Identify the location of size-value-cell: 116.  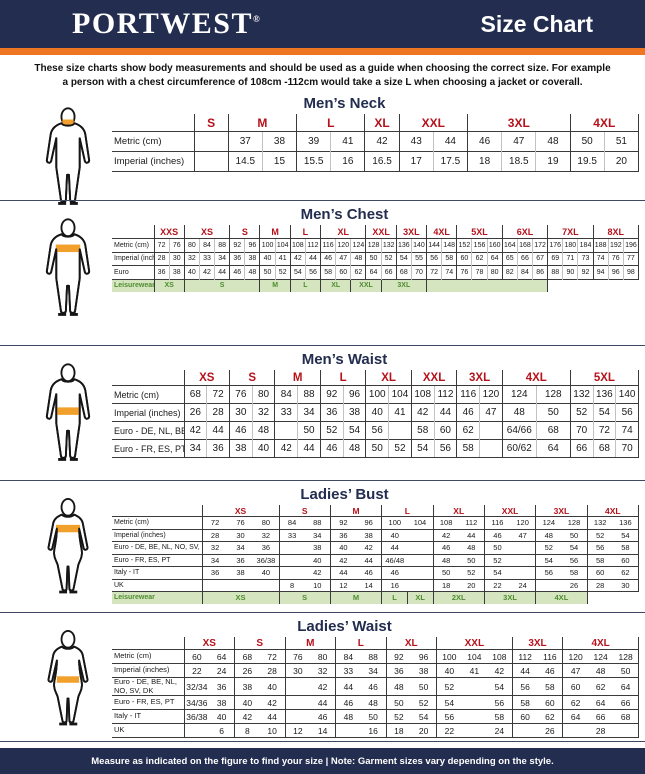
(328, 245).